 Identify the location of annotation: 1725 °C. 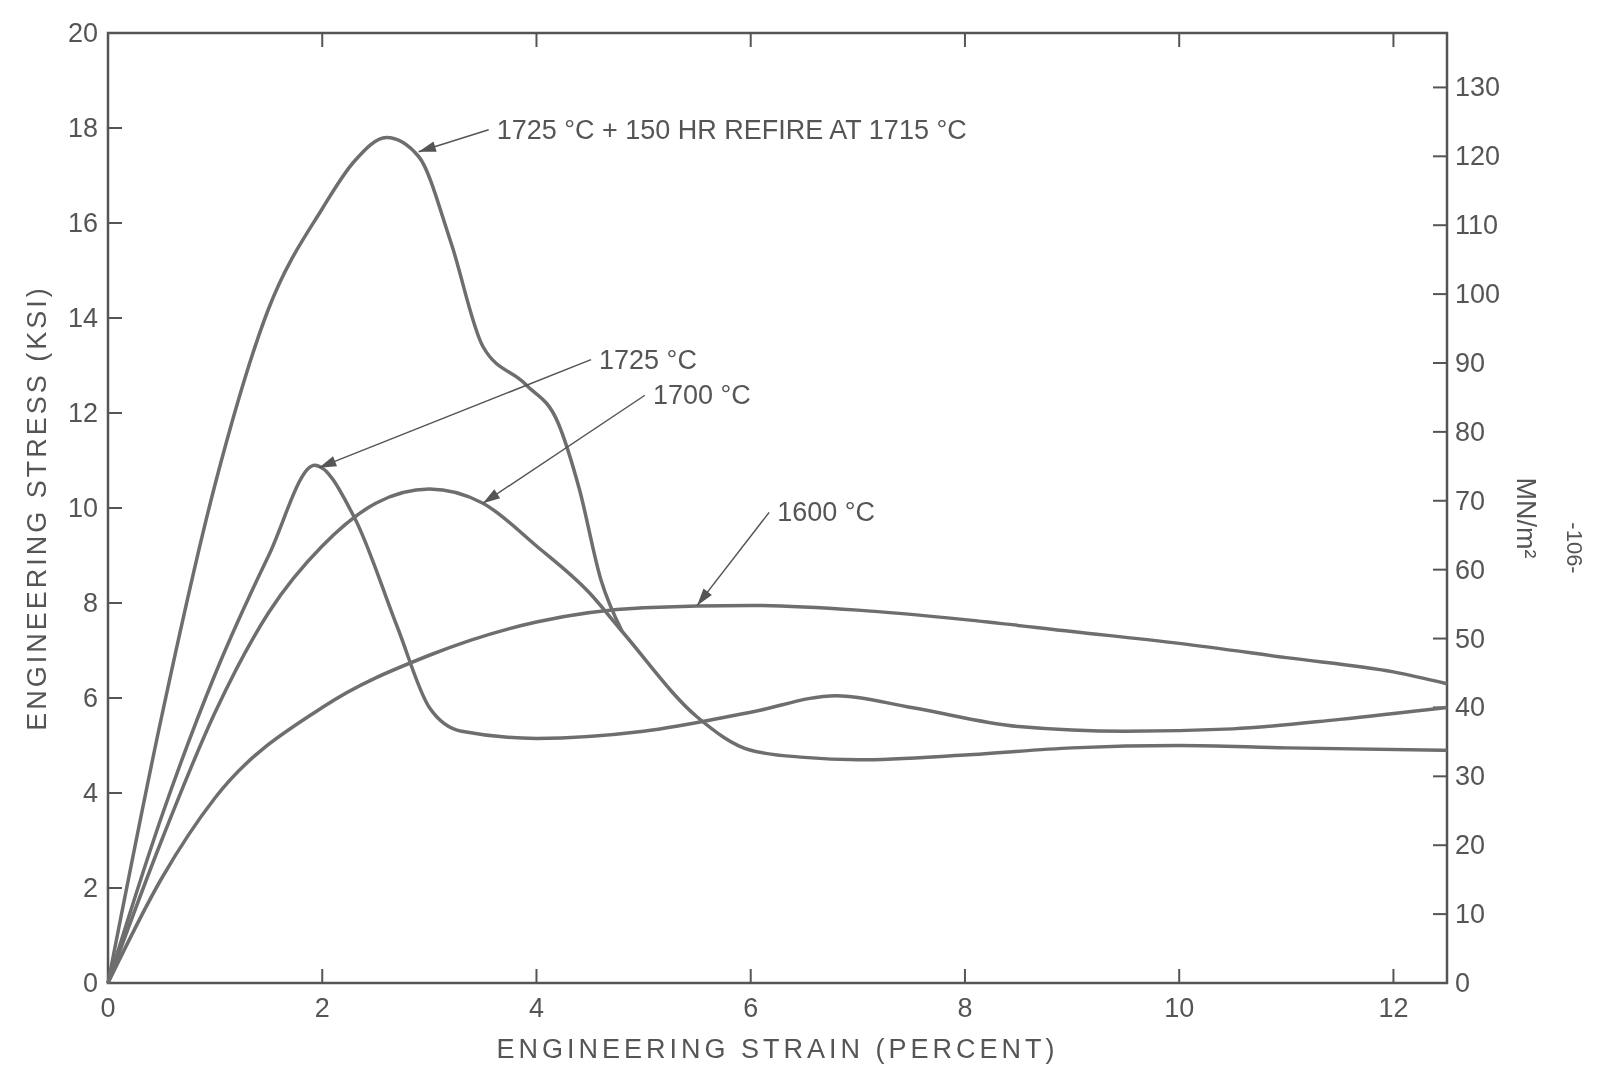
(648, 359).